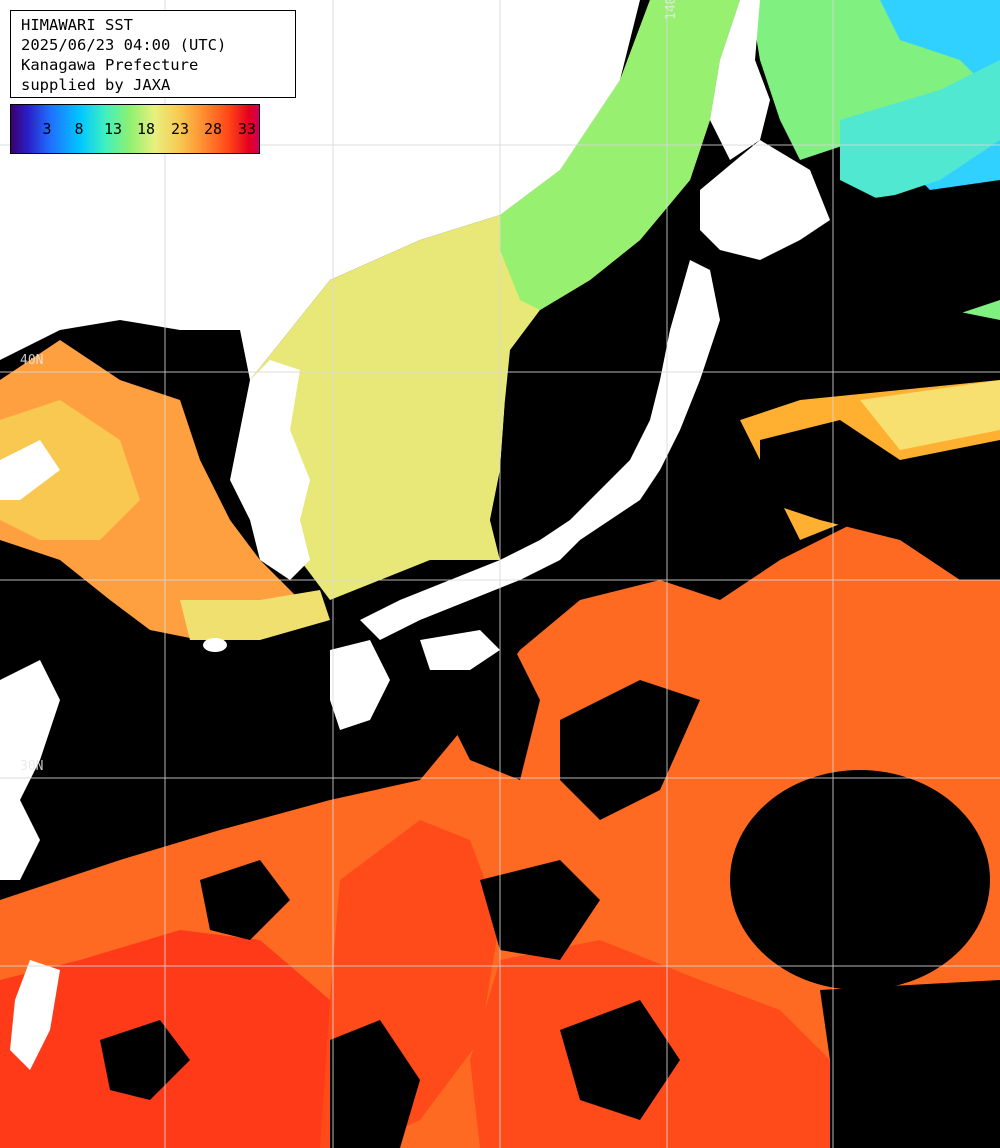 This screenshot has height=1148, width=1000. I want to click on colorbar-tick: 18, so click(146, 129).